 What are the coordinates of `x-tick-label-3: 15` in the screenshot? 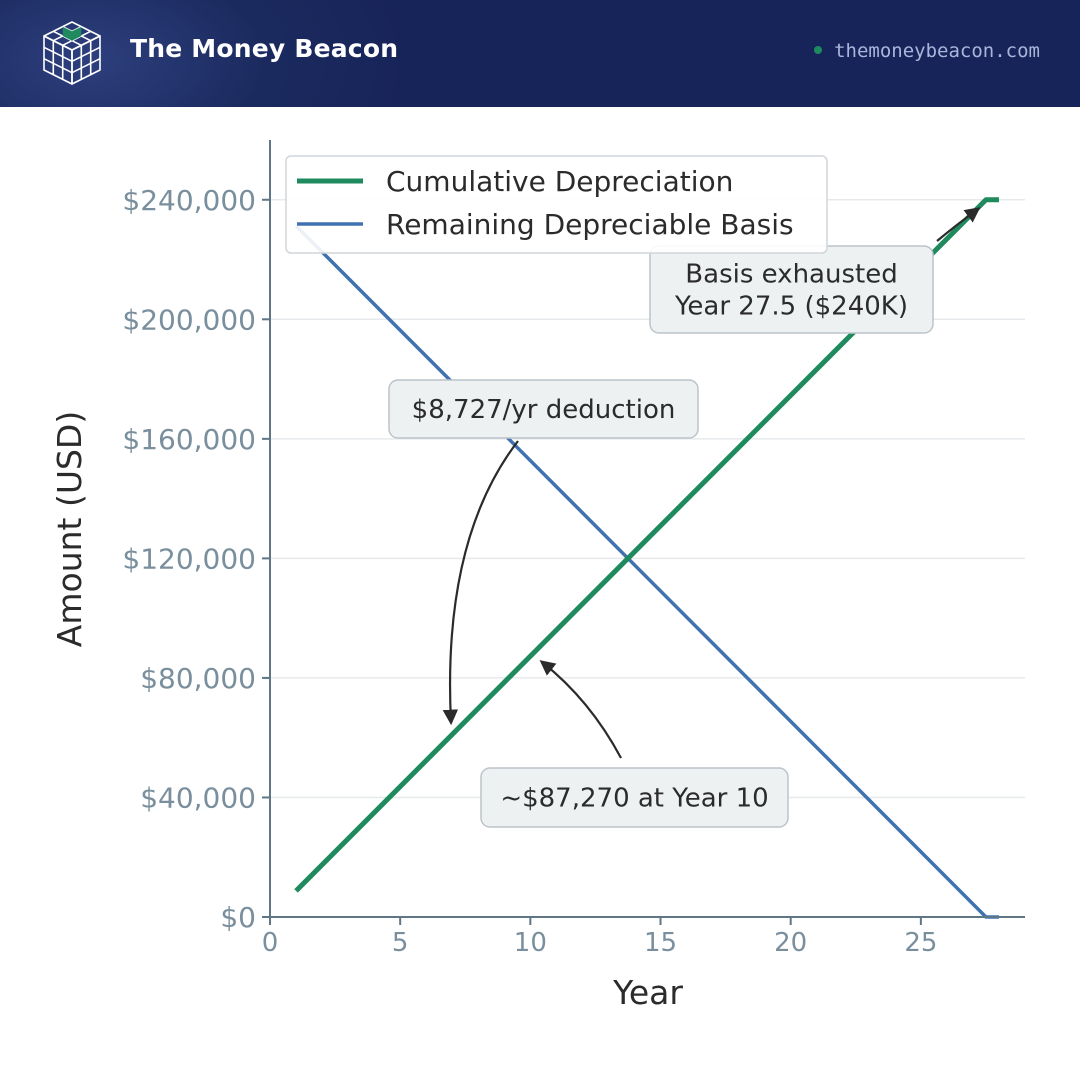 It's located at (660, 943).